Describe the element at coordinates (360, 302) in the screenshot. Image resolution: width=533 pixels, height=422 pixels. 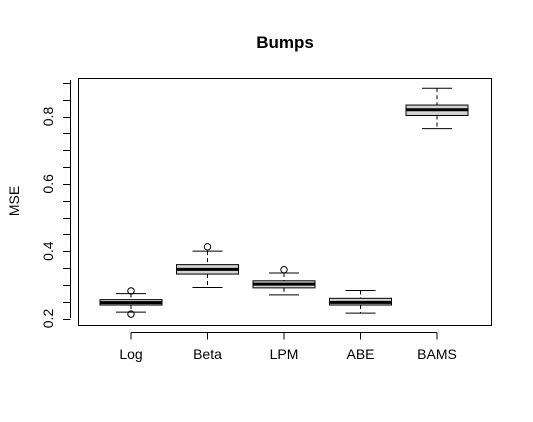
I see `box-abe` at that location.